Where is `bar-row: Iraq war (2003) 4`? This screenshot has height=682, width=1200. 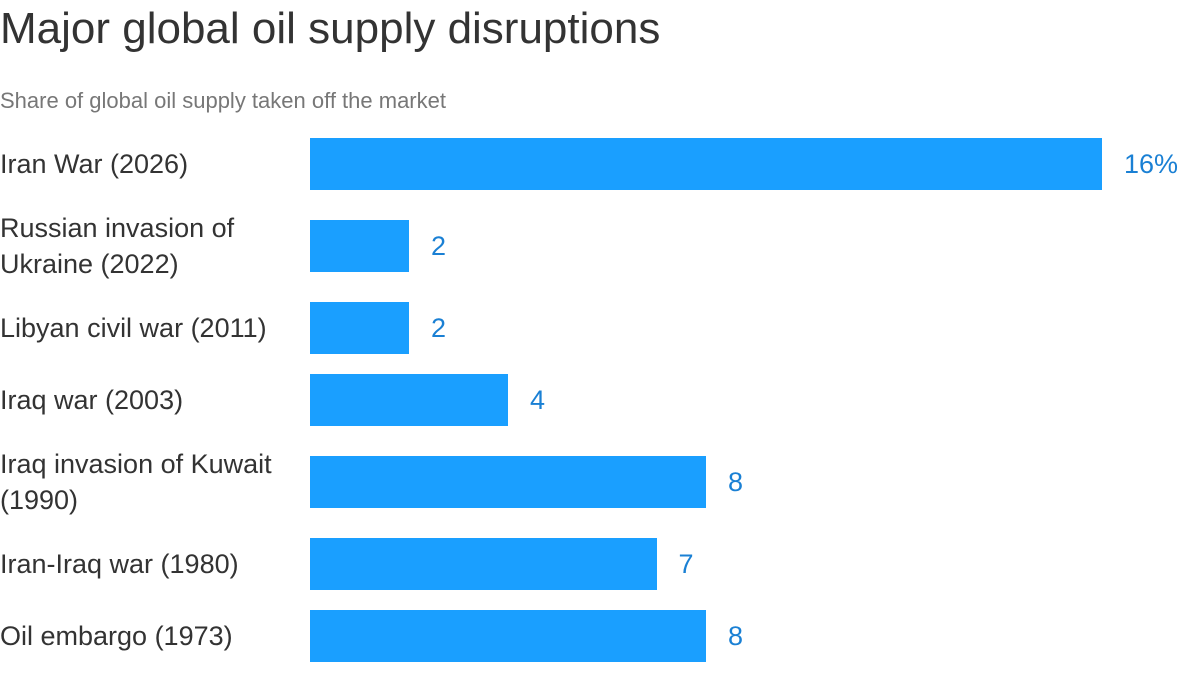
bar-row: Iraq war (2003) 4 is located at coordinates (600, 400).